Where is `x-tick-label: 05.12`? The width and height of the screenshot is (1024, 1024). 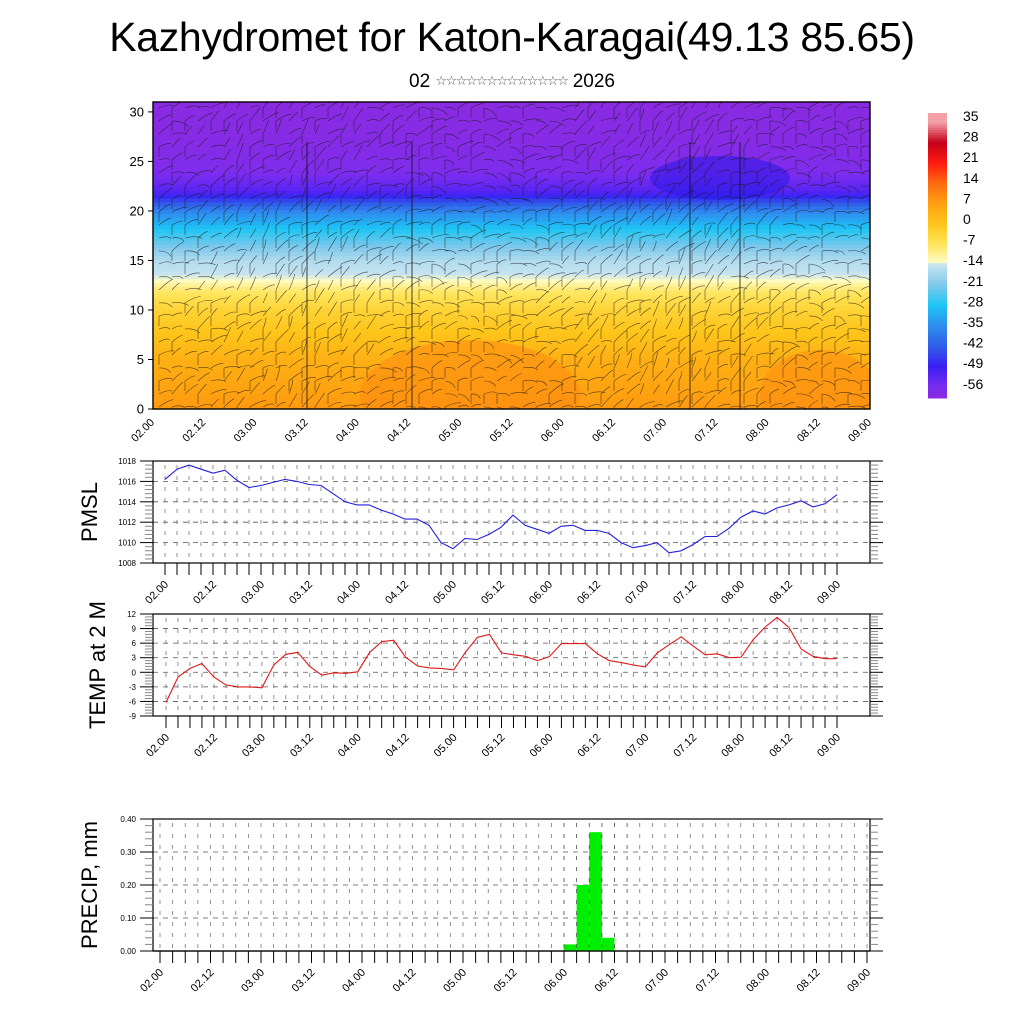 x-tick-label: 05.12 is located at coordinates (493, 593).